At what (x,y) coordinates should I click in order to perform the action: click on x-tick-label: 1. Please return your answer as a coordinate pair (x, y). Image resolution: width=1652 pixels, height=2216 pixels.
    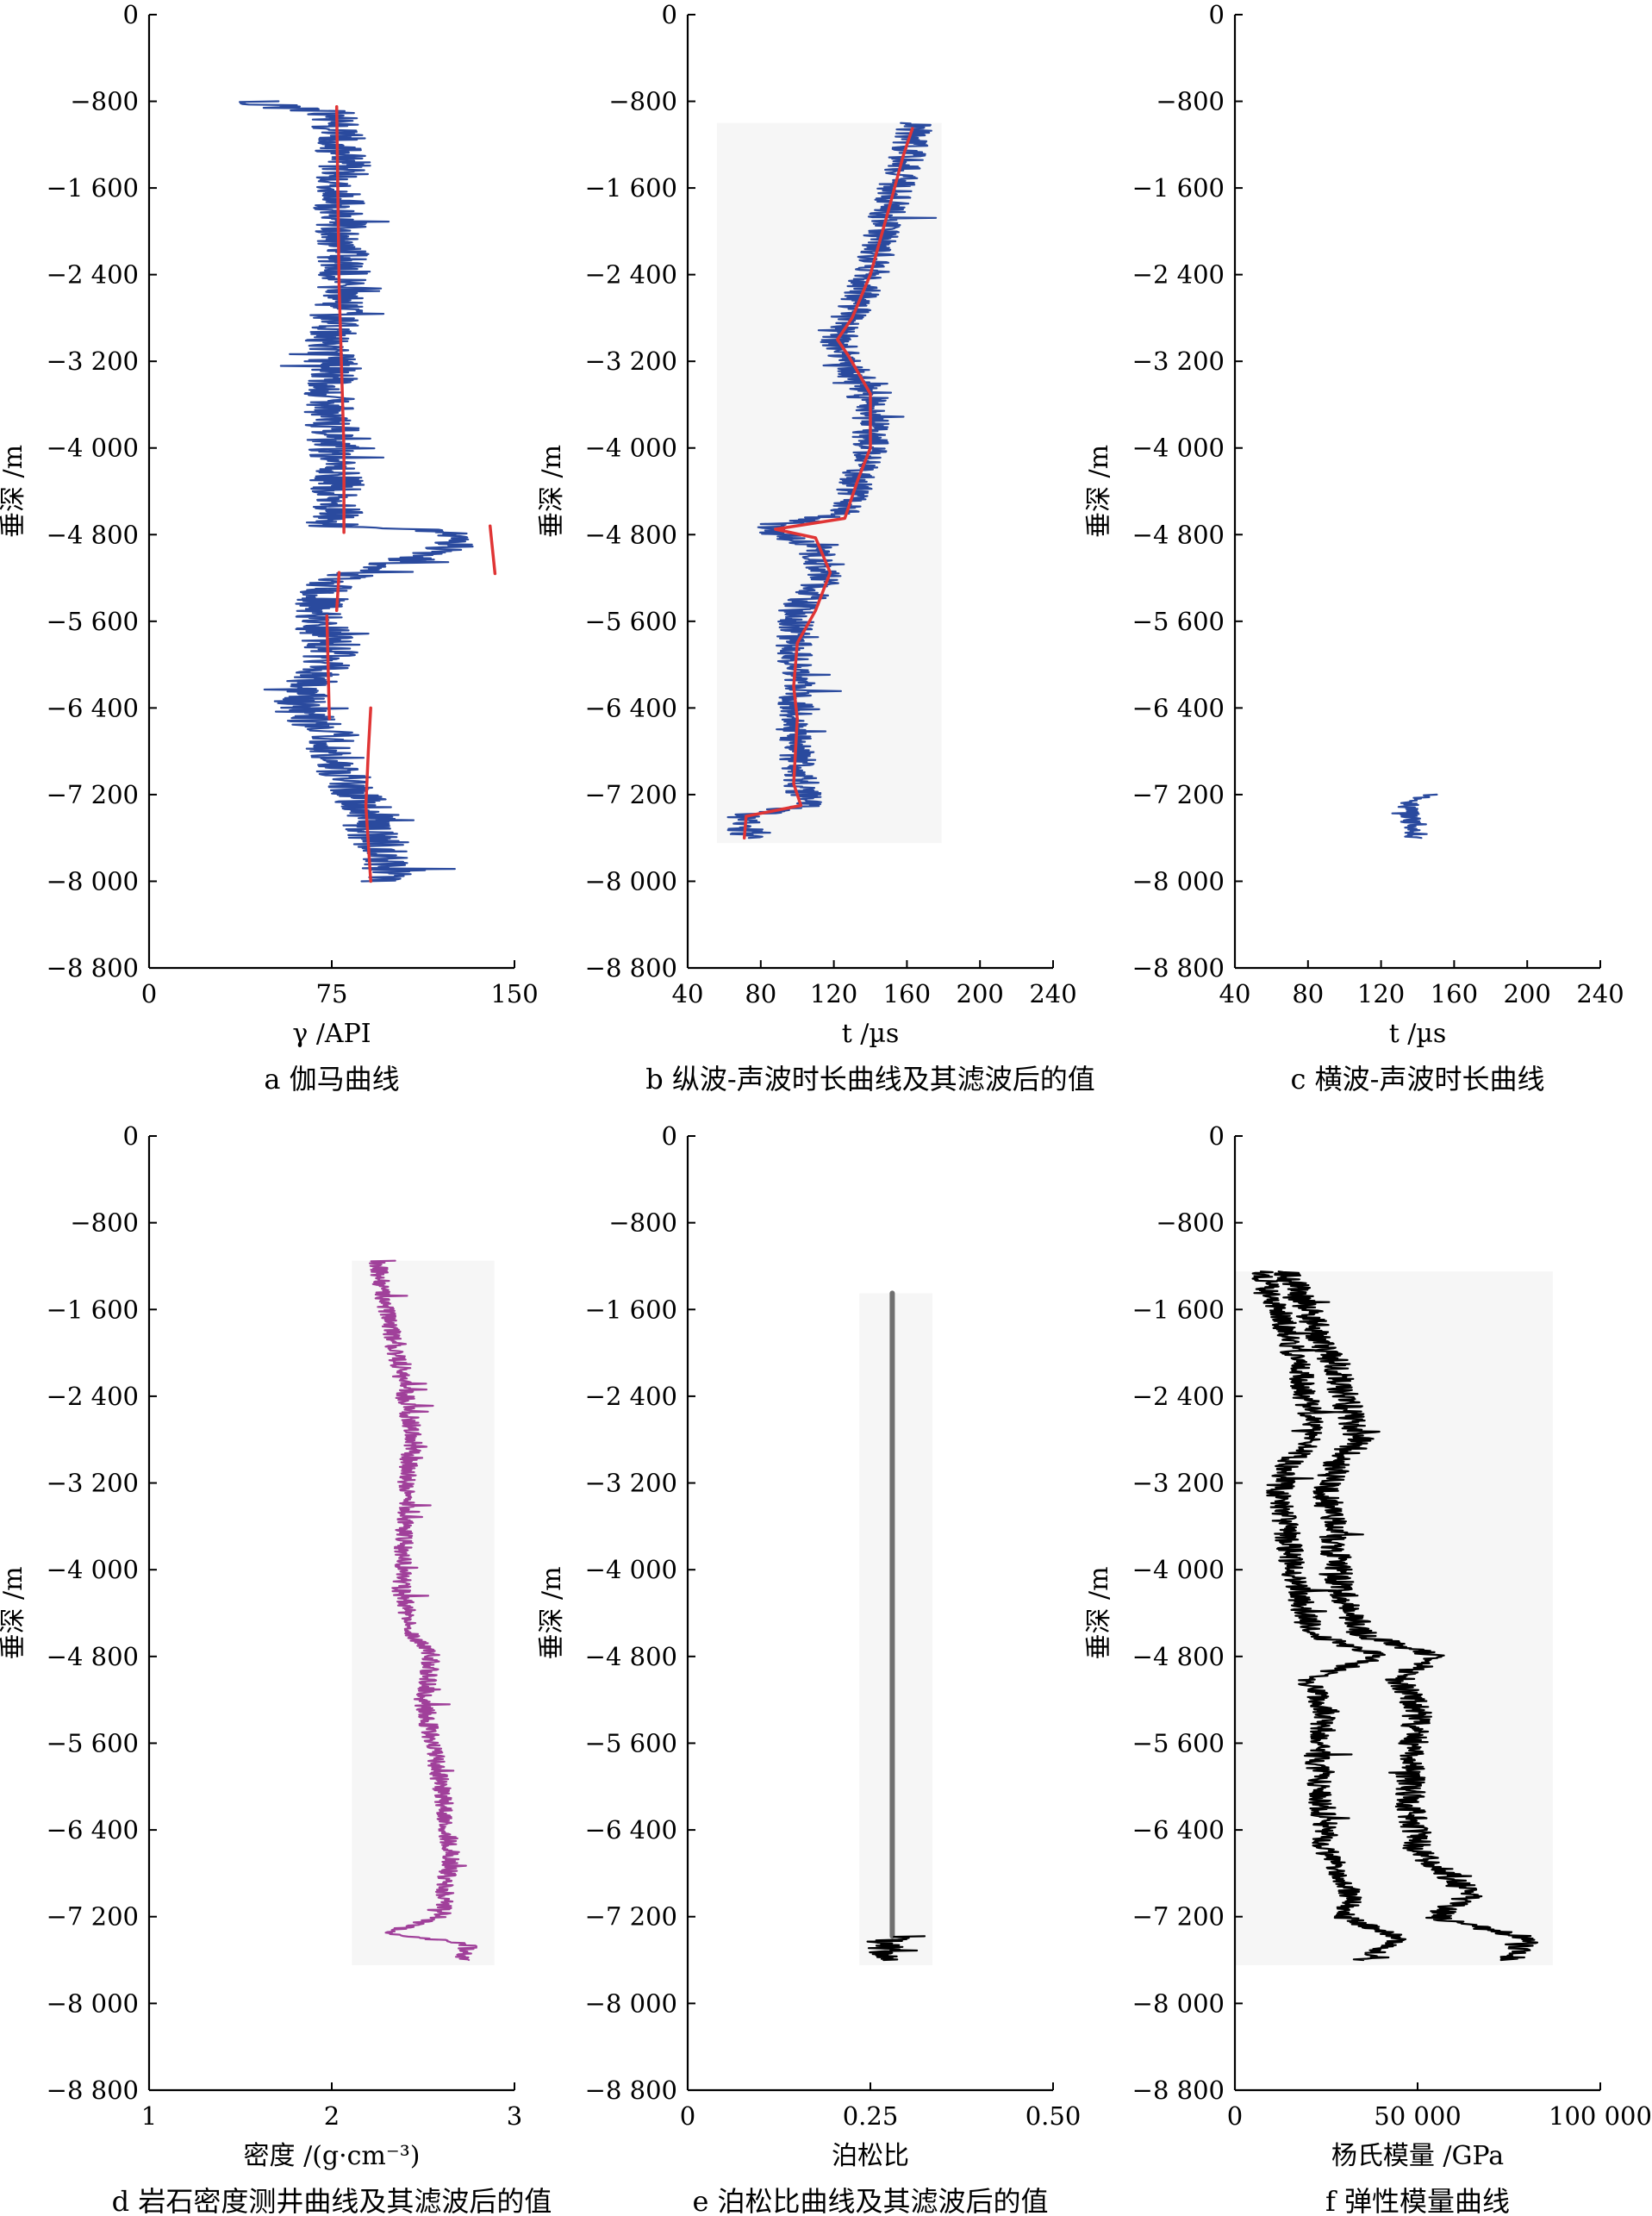
    Looking at the image, I should click on (149, 2116).